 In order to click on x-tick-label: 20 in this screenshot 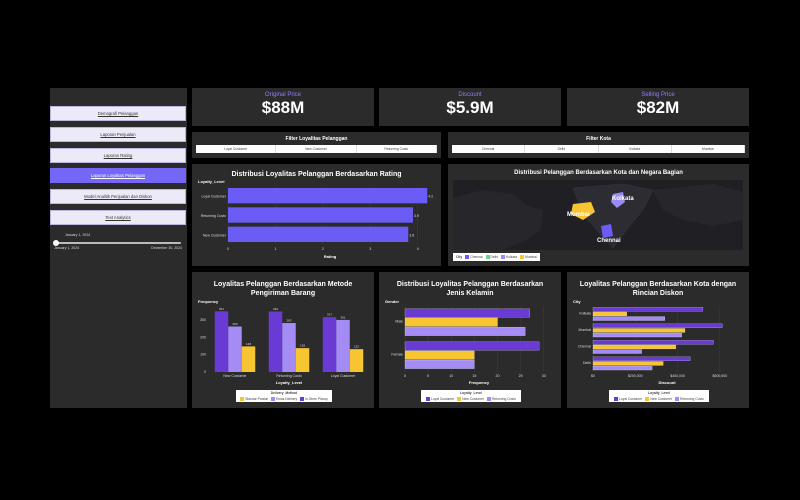, I will do `click(498, 376)`.